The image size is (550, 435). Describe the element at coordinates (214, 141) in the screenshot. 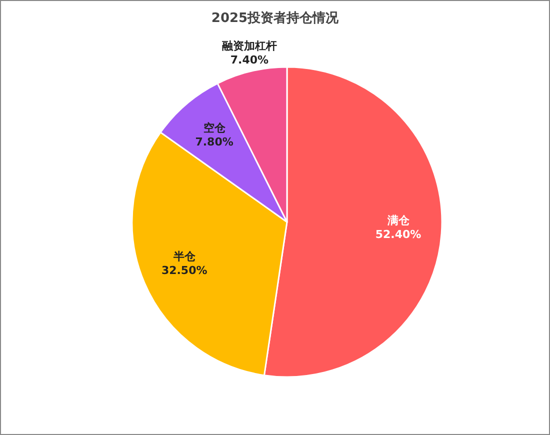

I see `data-label: 7.80%` at that location.